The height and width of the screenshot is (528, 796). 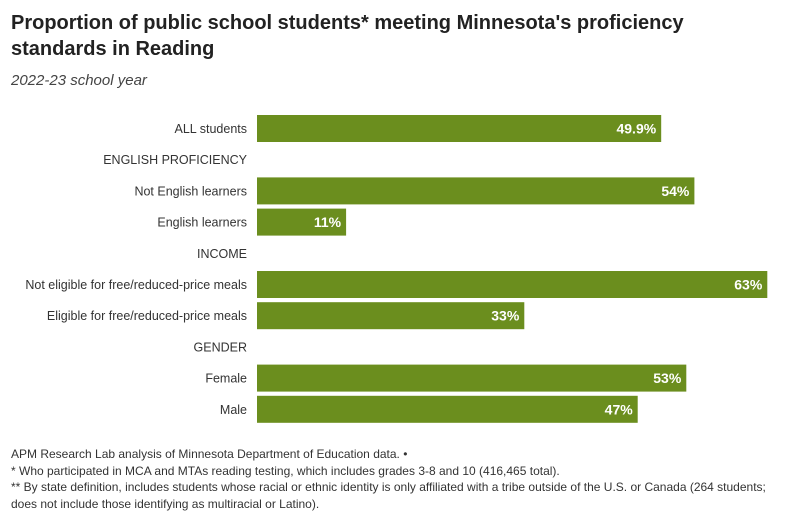 I want to click on row-label: ENGLISH PROFICIENCY, so click(x=175, y=160).